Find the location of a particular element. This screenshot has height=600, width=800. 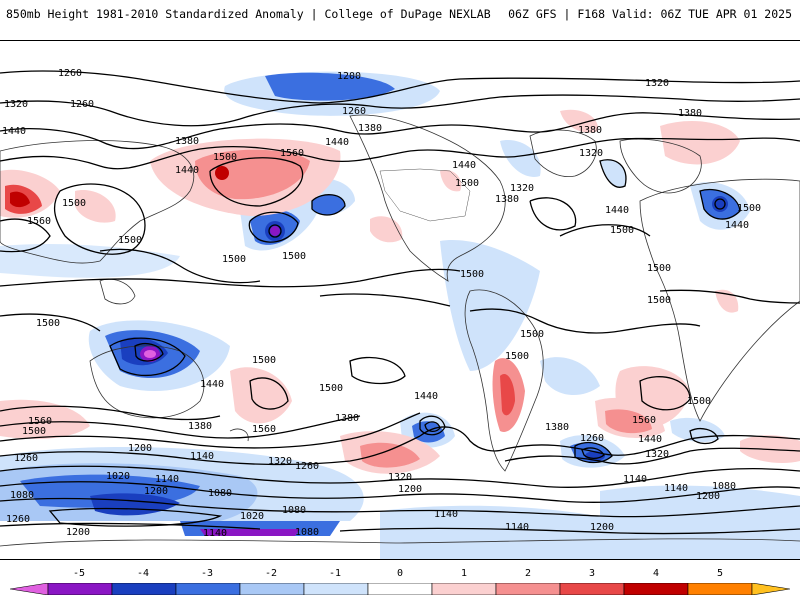

colorbar-label: -3 is located at coordinates (207, 573).